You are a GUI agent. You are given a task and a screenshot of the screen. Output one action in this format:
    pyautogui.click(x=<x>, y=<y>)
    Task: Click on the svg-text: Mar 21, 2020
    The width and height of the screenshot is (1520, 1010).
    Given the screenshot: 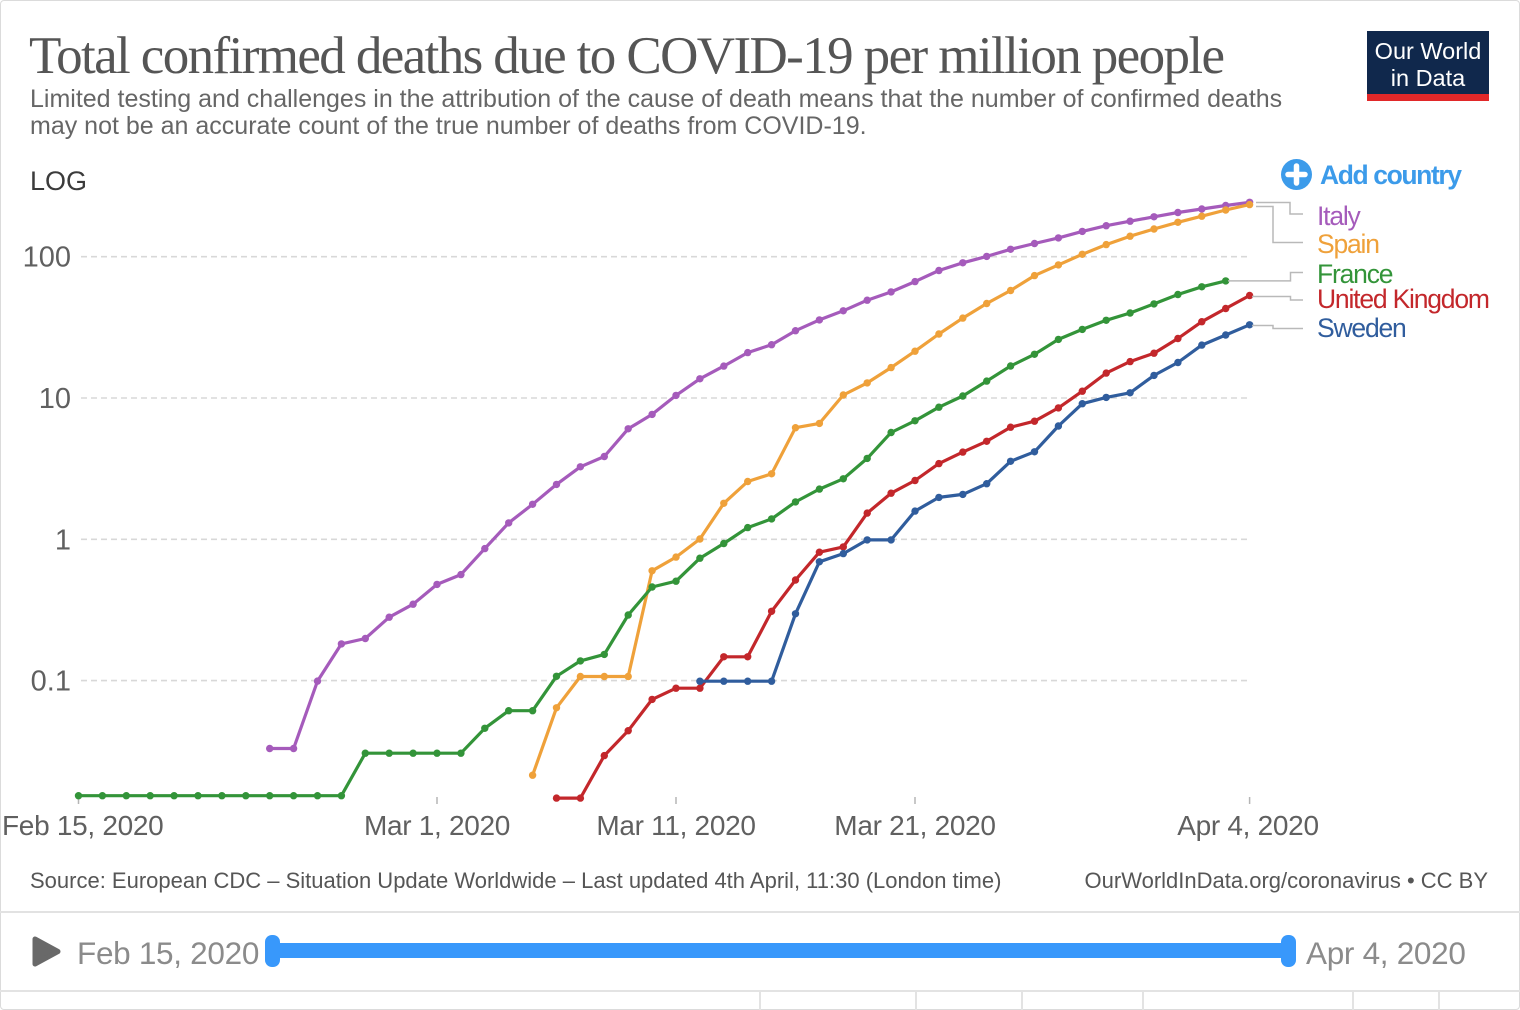 What is the action you would take?
    pyautogui.click(x=914, y=825)
    